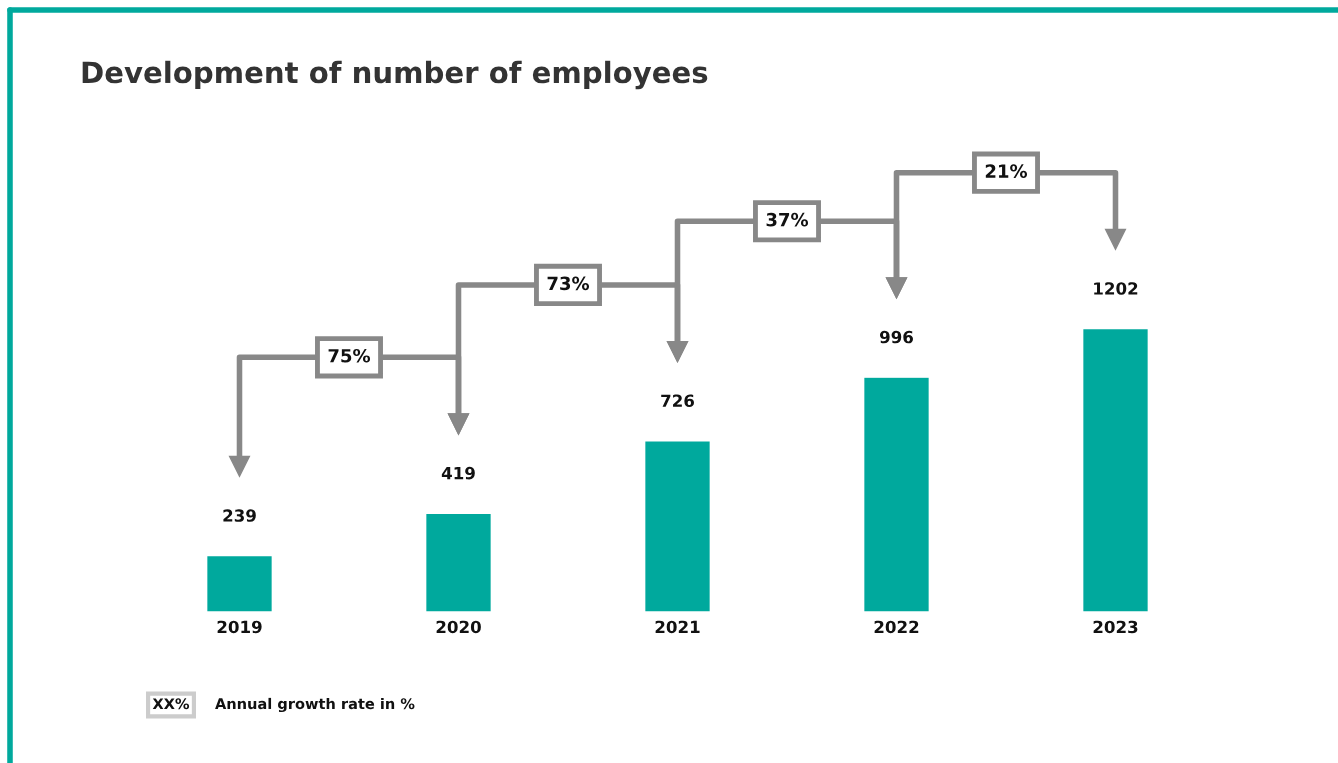  I want to click on data-label: 1202, so click(1116, 288).